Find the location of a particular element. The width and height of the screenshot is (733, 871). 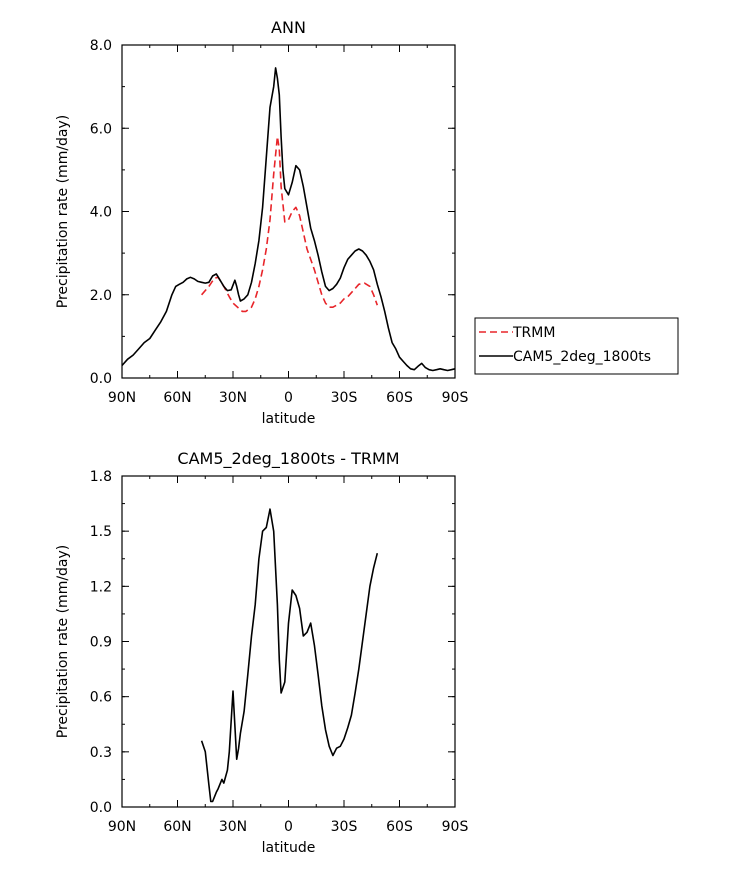

y-tick-label: 8.0 is located at coordinates (101, 46).